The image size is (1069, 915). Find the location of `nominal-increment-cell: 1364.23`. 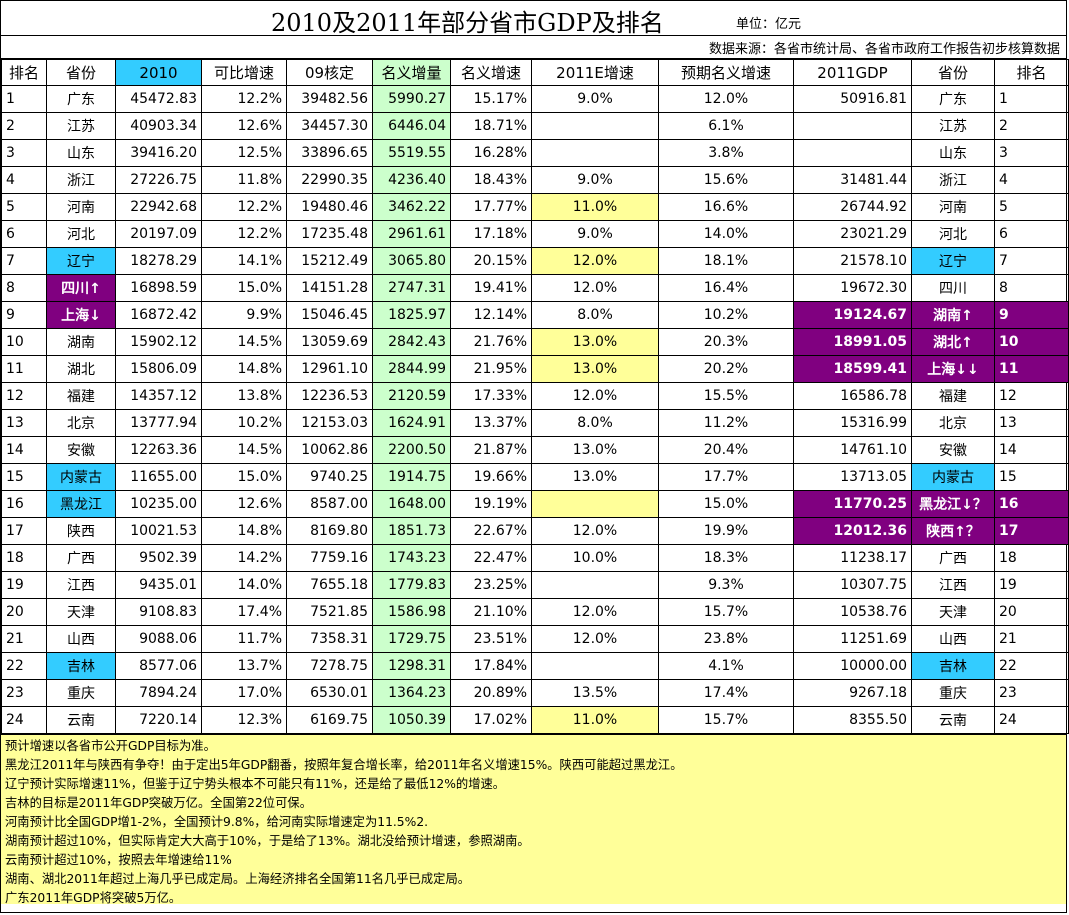

nominal-increment-cell: 1364.23 is located at coordinates (411, 693).